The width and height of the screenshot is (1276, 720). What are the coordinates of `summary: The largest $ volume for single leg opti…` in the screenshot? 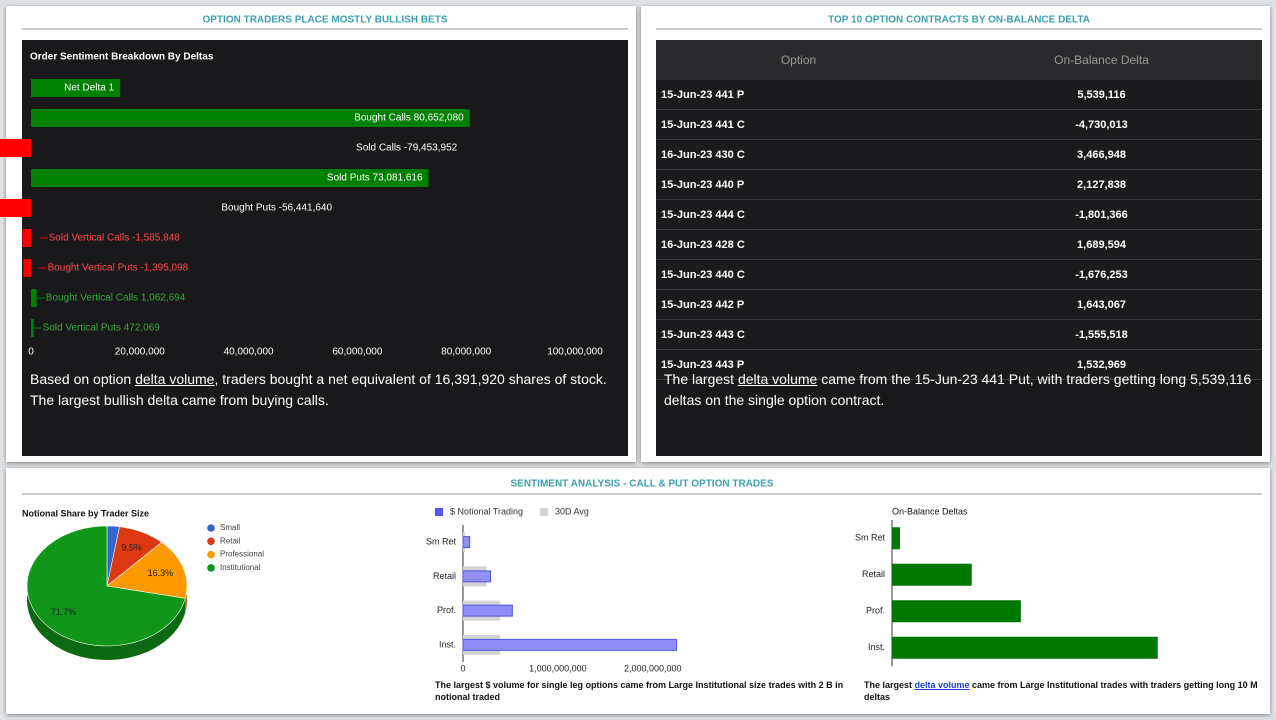 It's located at (645, 691).